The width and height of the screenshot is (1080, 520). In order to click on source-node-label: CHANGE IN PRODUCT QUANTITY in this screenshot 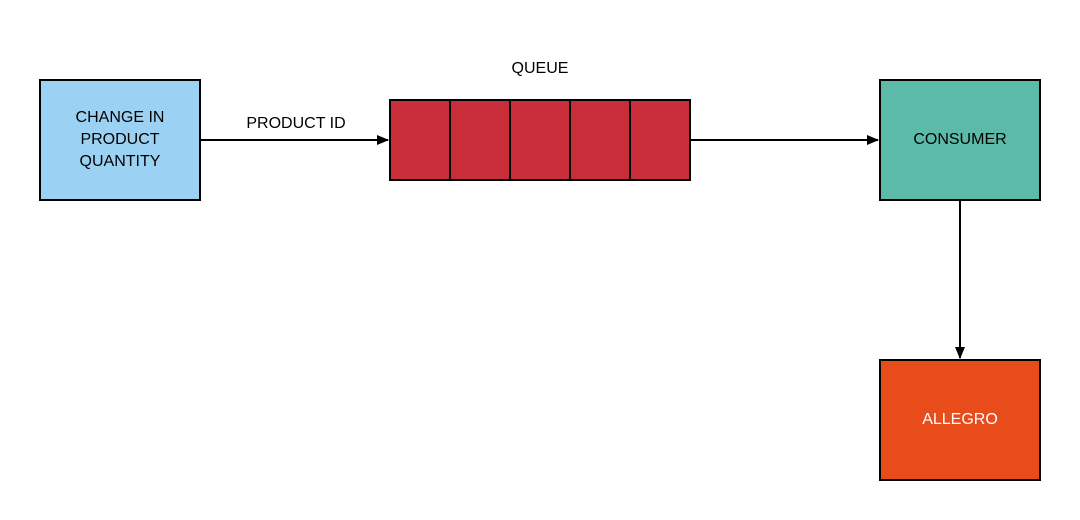, I will do `click(120, 139)`.